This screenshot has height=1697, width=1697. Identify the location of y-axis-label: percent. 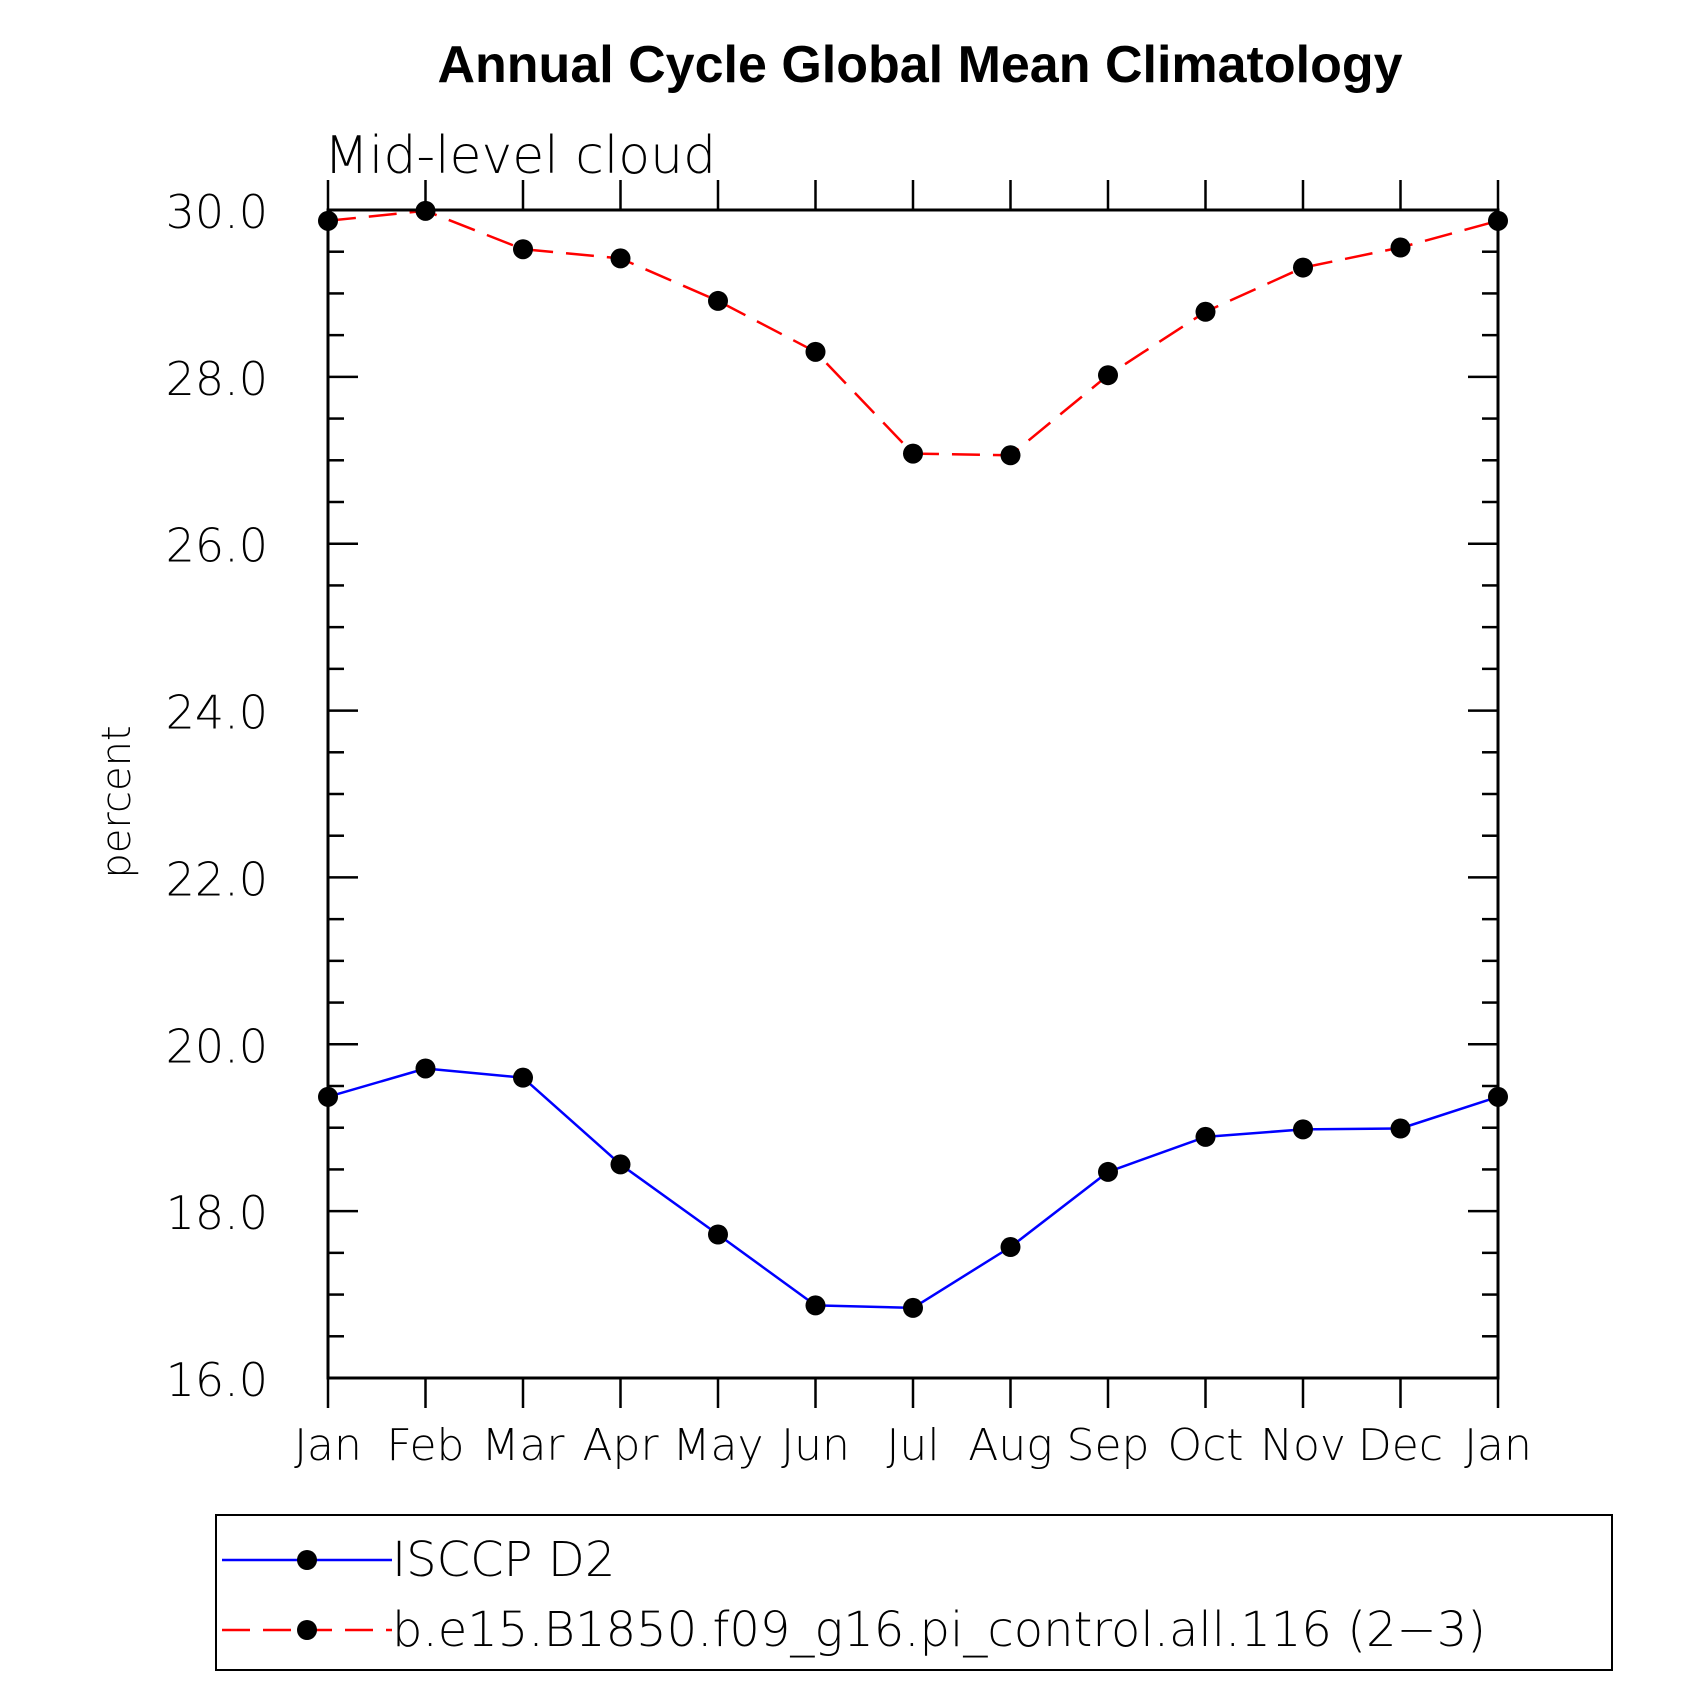
(117, 801).